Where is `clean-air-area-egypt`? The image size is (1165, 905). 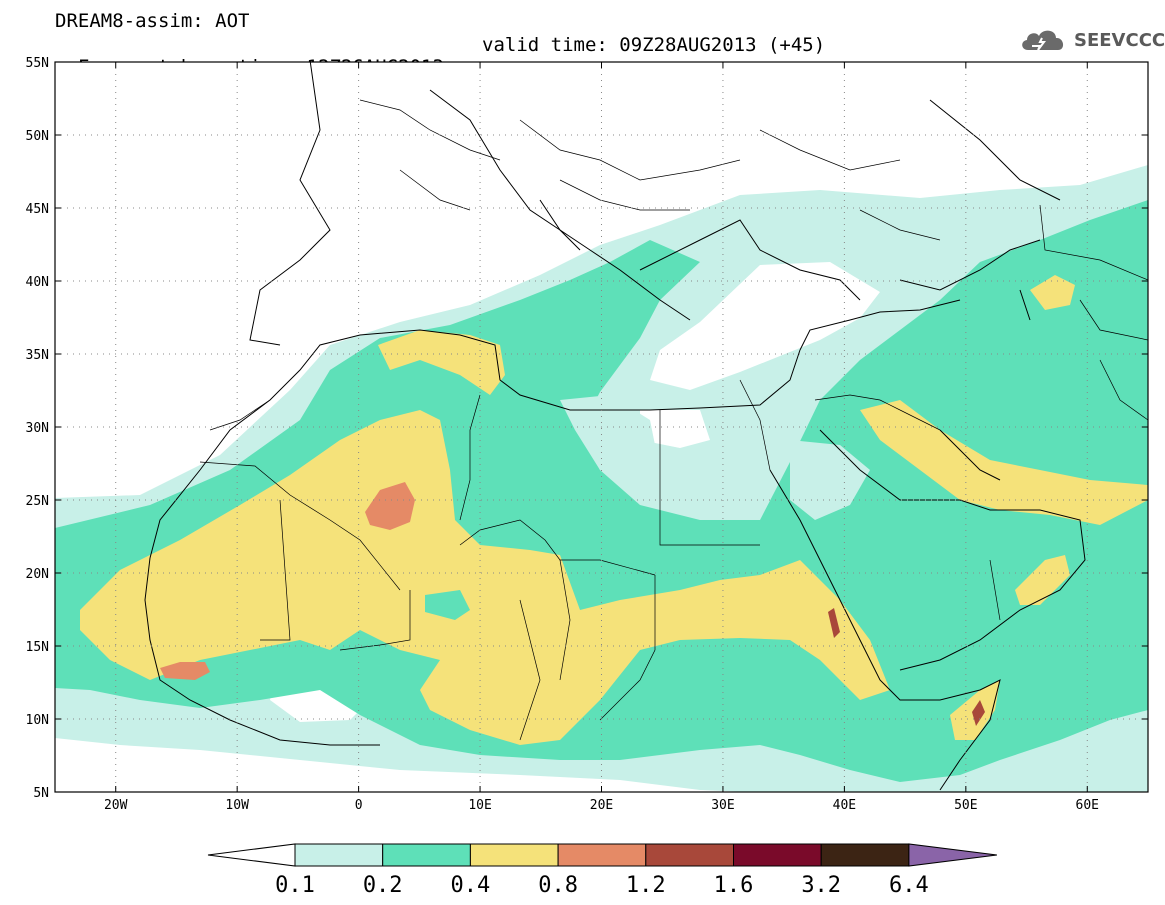
clean-air-area-egypt is located at coordinates (675, 429).